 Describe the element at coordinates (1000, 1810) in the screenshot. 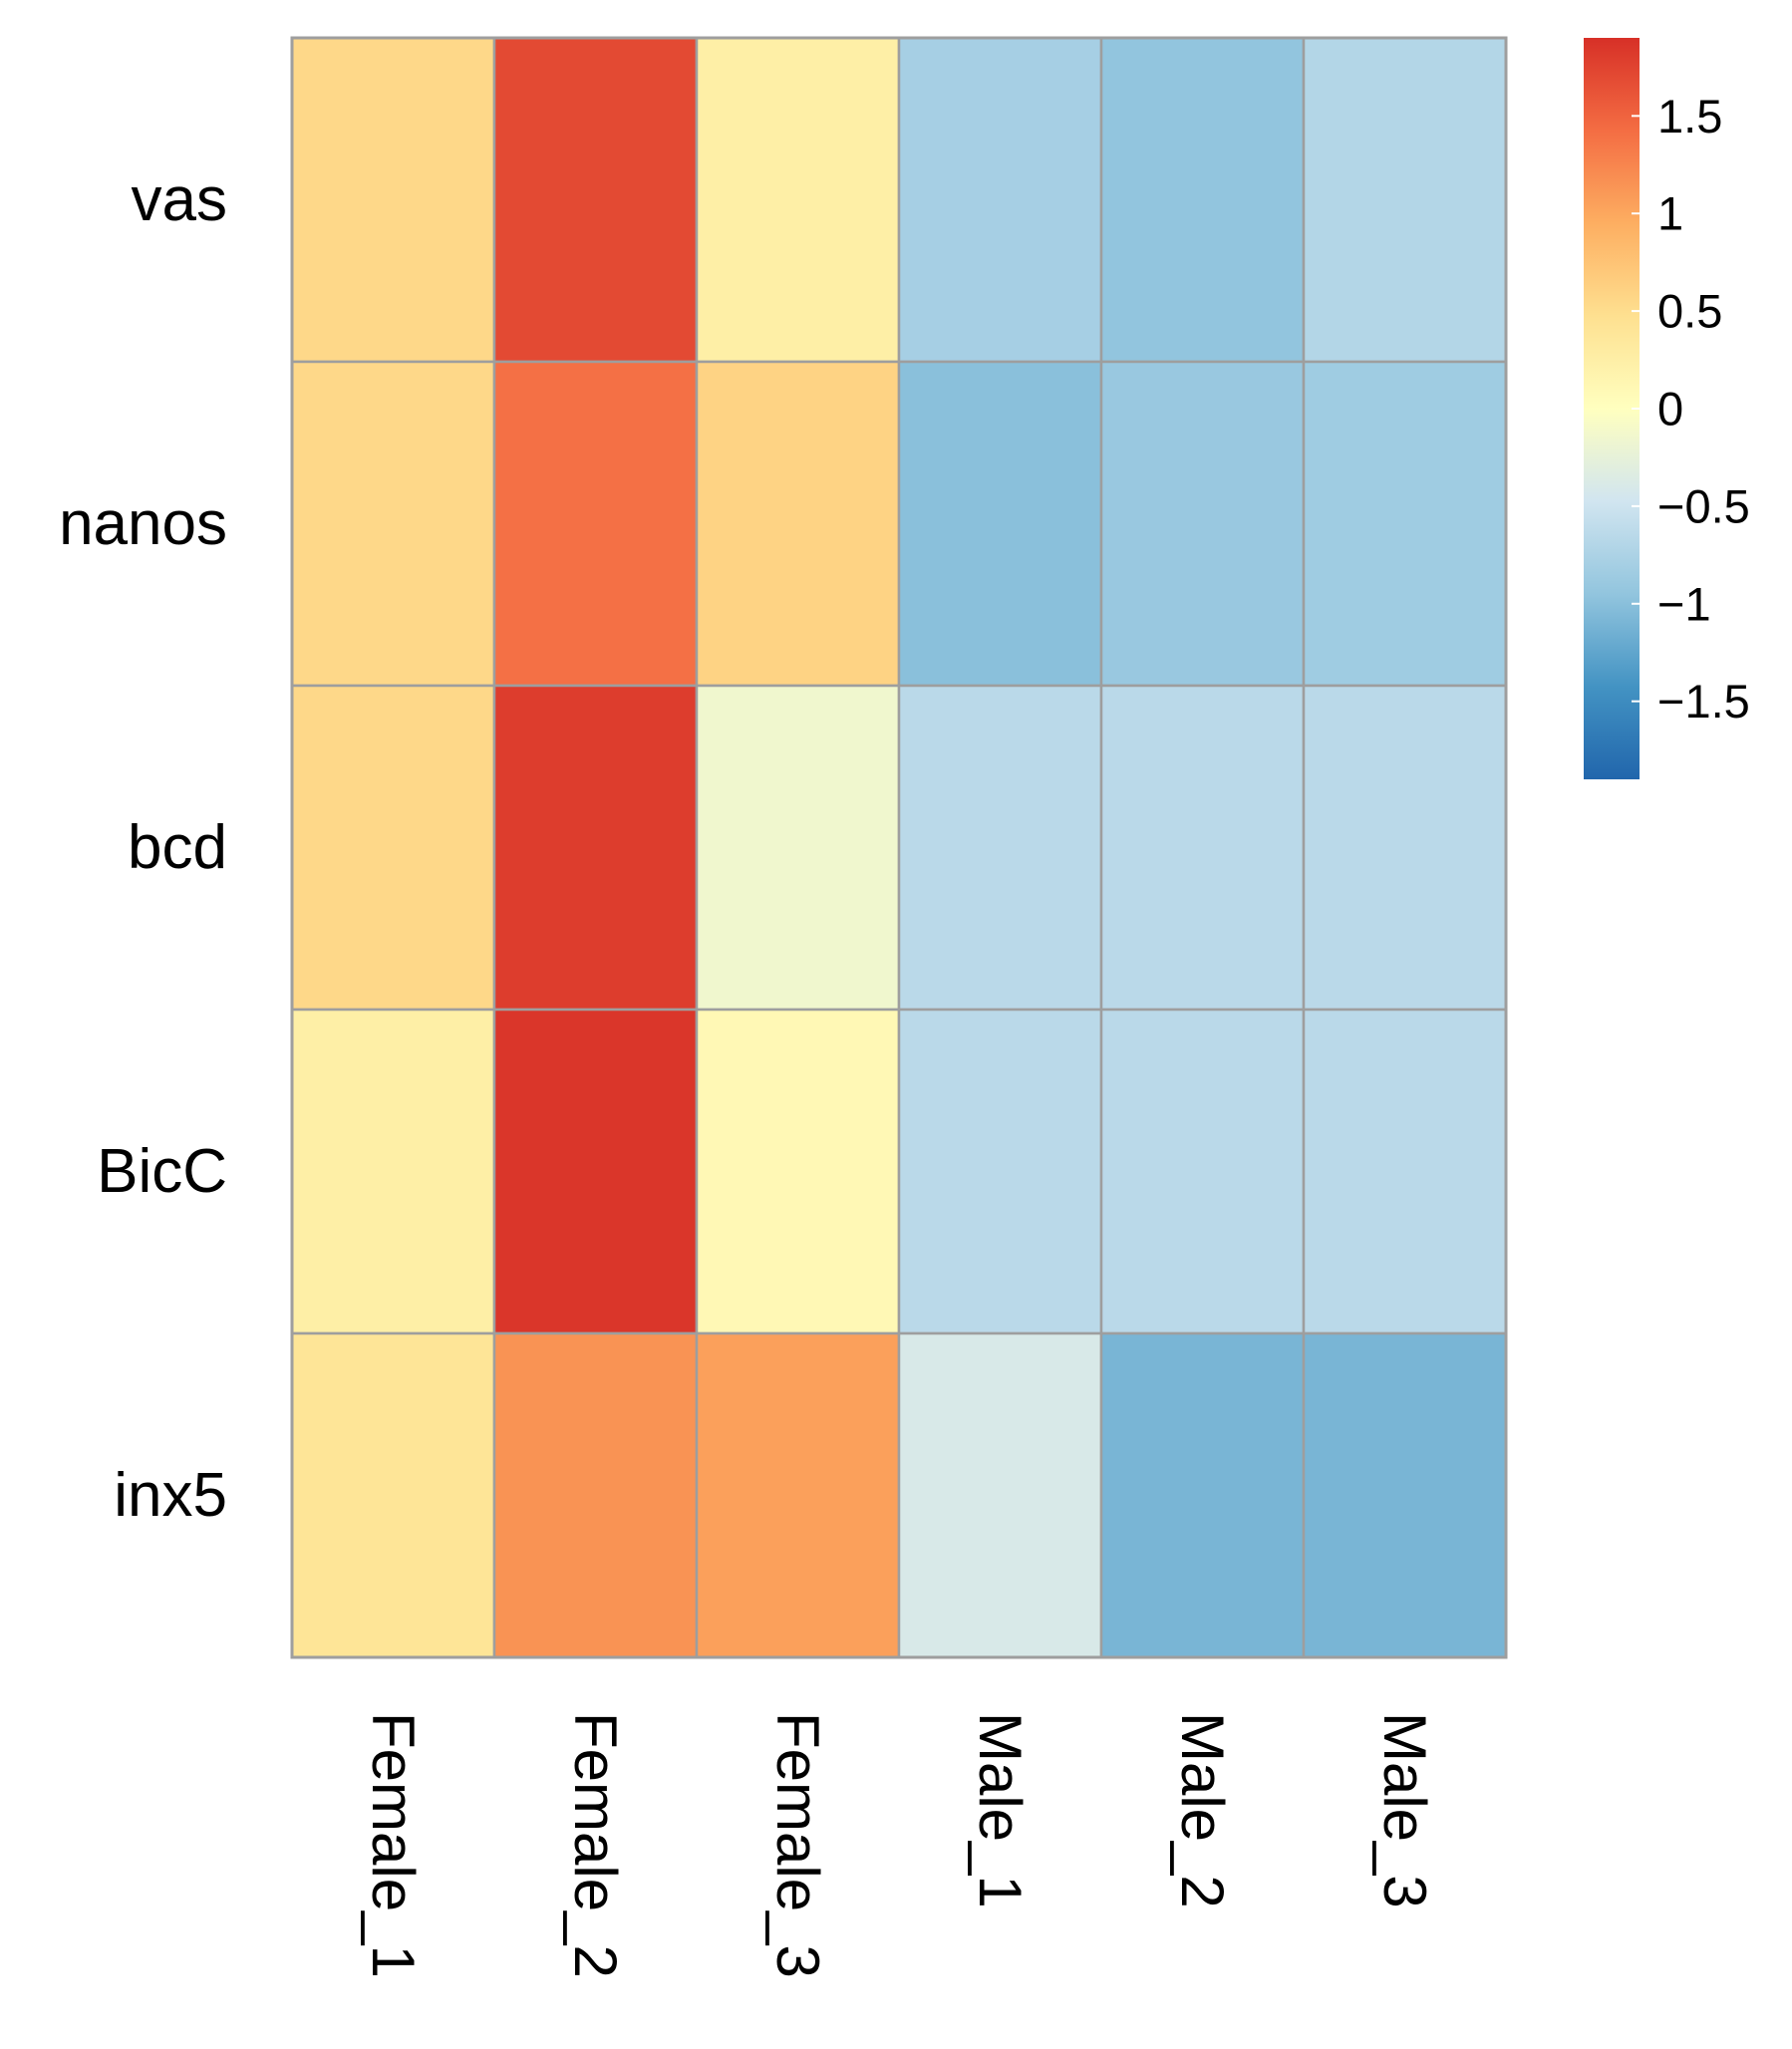

I see `column-label-Male_1: Male_1` at that location.